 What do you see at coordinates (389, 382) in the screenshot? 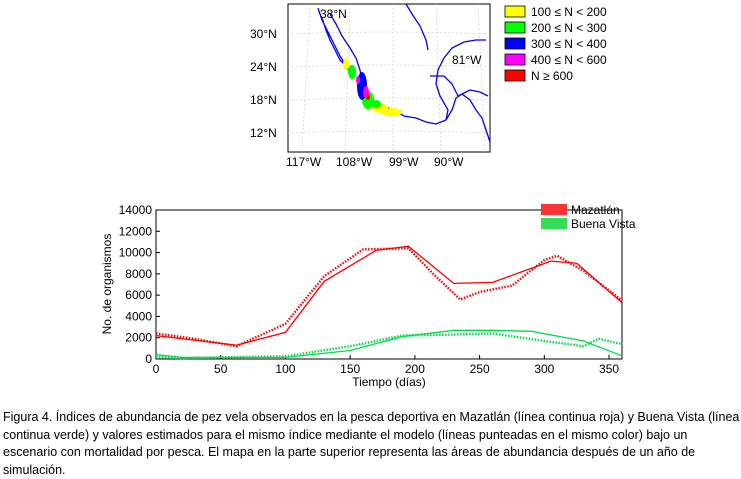
I see `x-axis-label: Tiempo (días)` at bounding box center [389, 382].